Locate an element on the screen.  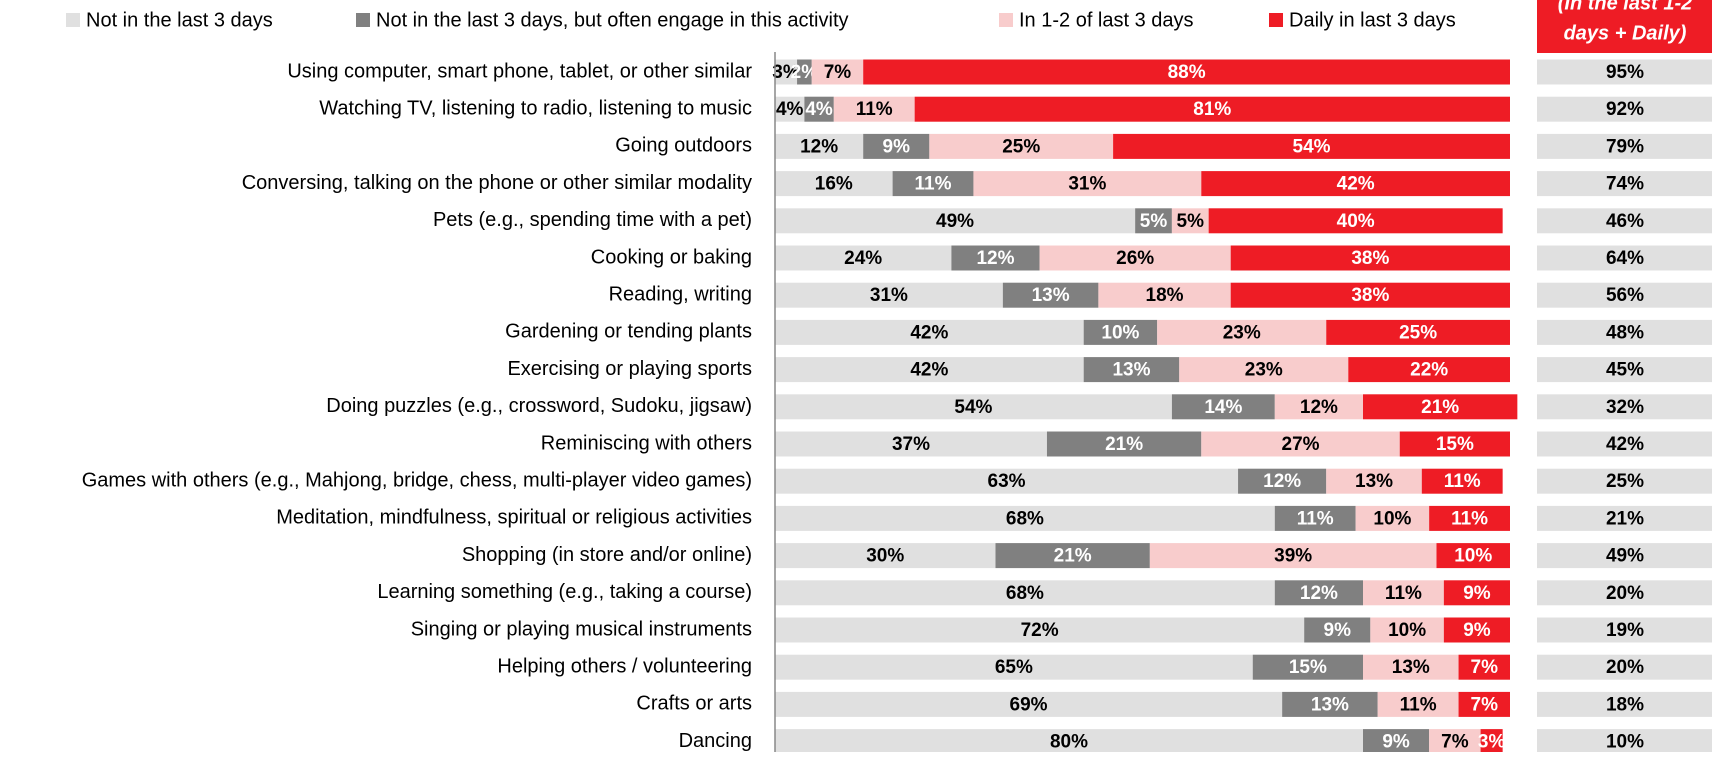
category-label: Going outdoors is located at coordinates (683, 146).